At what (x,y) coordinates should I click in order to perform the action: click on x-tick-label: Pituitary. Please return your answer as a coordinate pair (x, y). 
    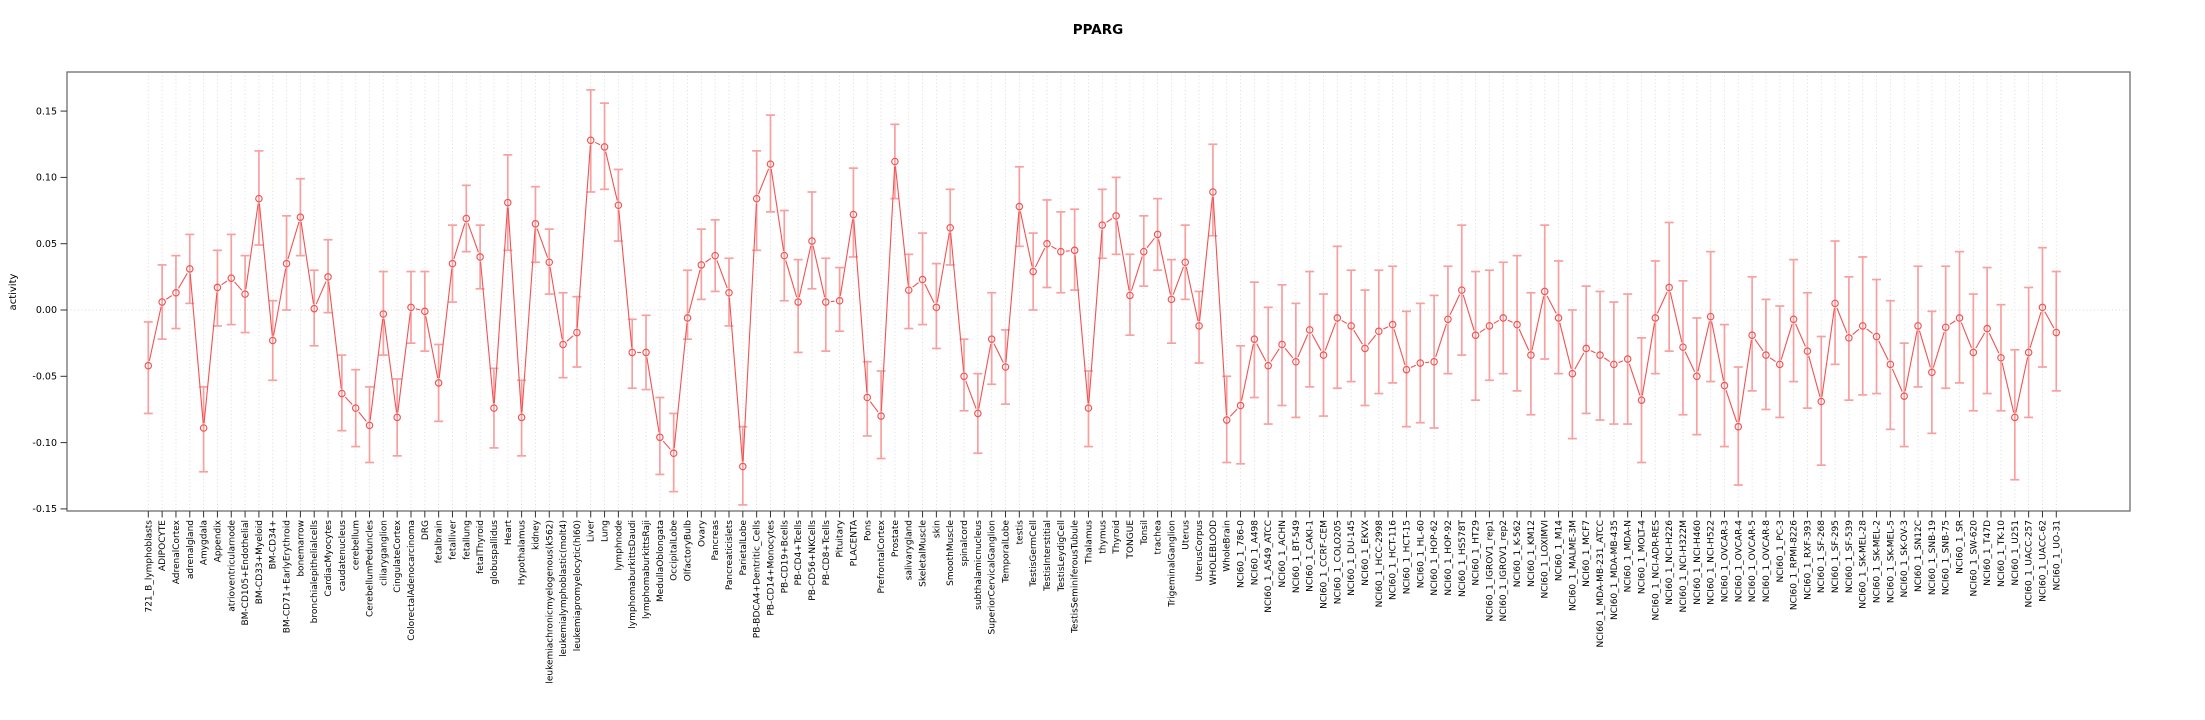
    Looking at the image, I should click on (841, 538).